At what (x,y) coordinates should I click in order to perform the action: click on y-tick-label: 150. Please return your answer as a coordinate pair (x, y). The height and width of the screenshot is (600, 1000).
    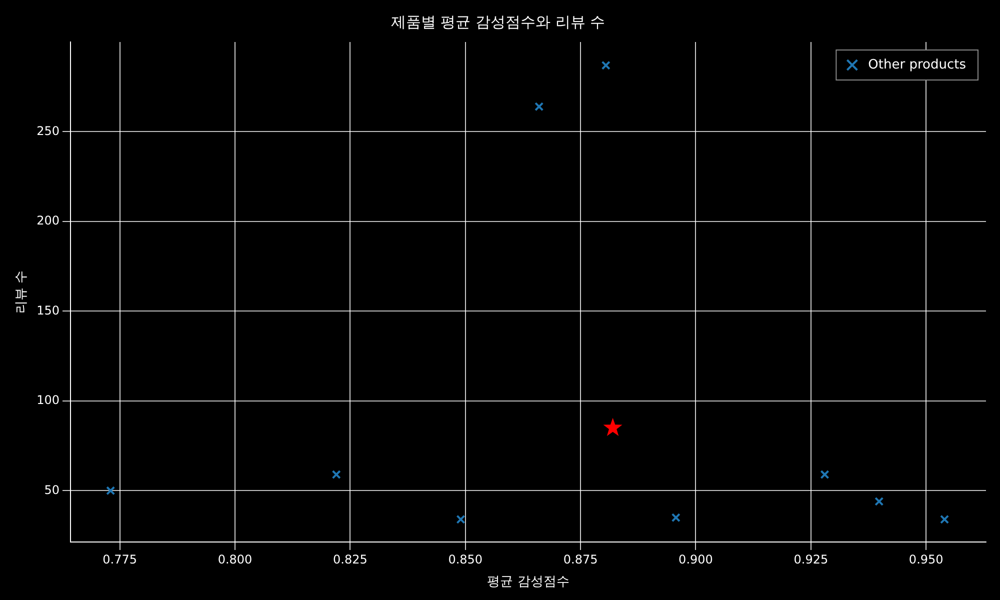
    Looking at the image, I should click on (48, 310).